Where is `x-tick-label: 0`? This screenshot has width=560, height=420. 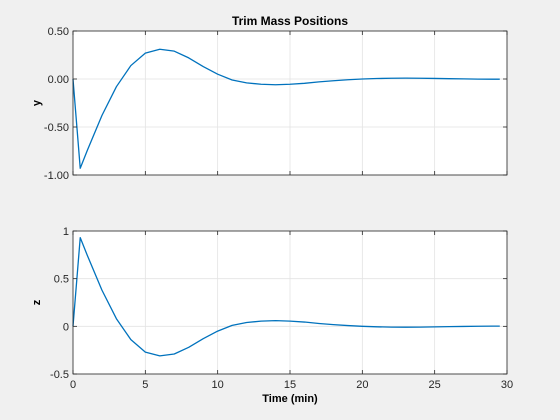 x-tick-label: 0 is located at coordinates (73, 385).